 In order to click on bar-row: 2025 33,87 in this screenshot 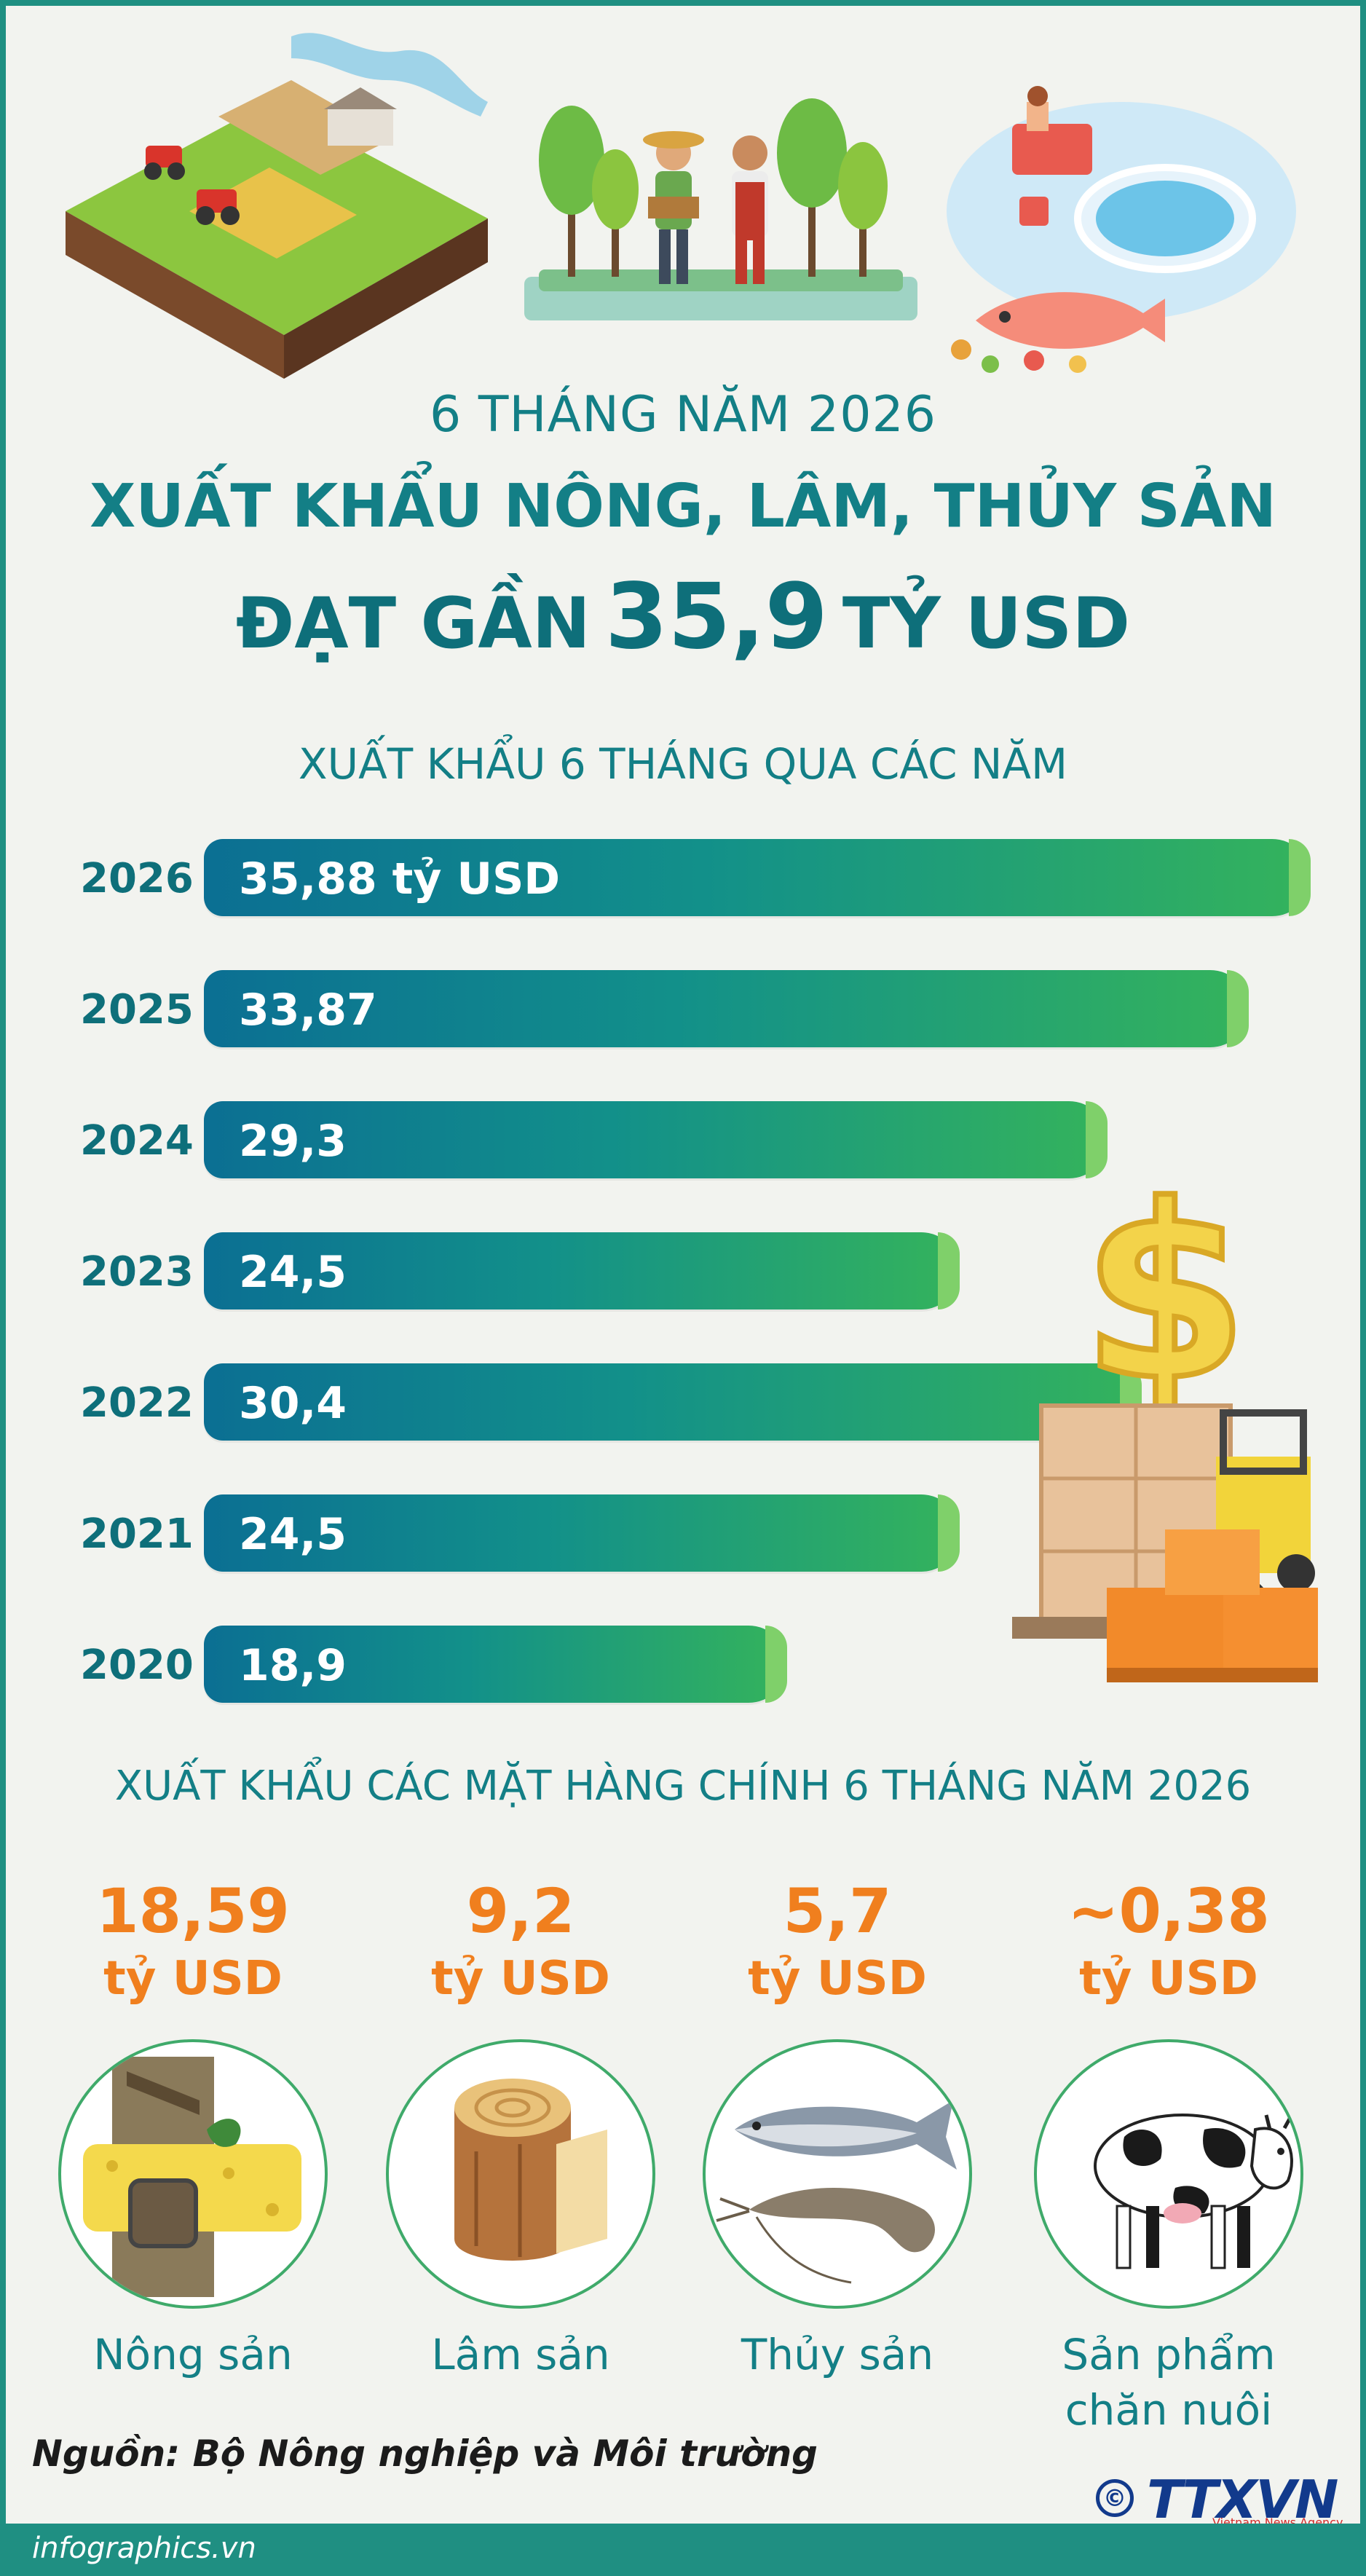, I will do `click(683, 1010)`.